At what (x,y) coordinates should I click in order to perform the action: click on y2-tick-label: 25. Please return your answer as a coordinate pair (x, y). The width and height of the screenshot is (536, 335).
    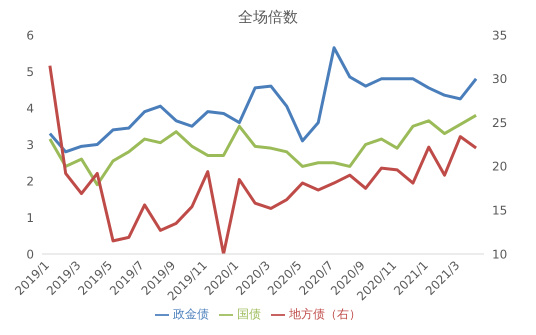
    Looking at the image, I should click on (500, 123).